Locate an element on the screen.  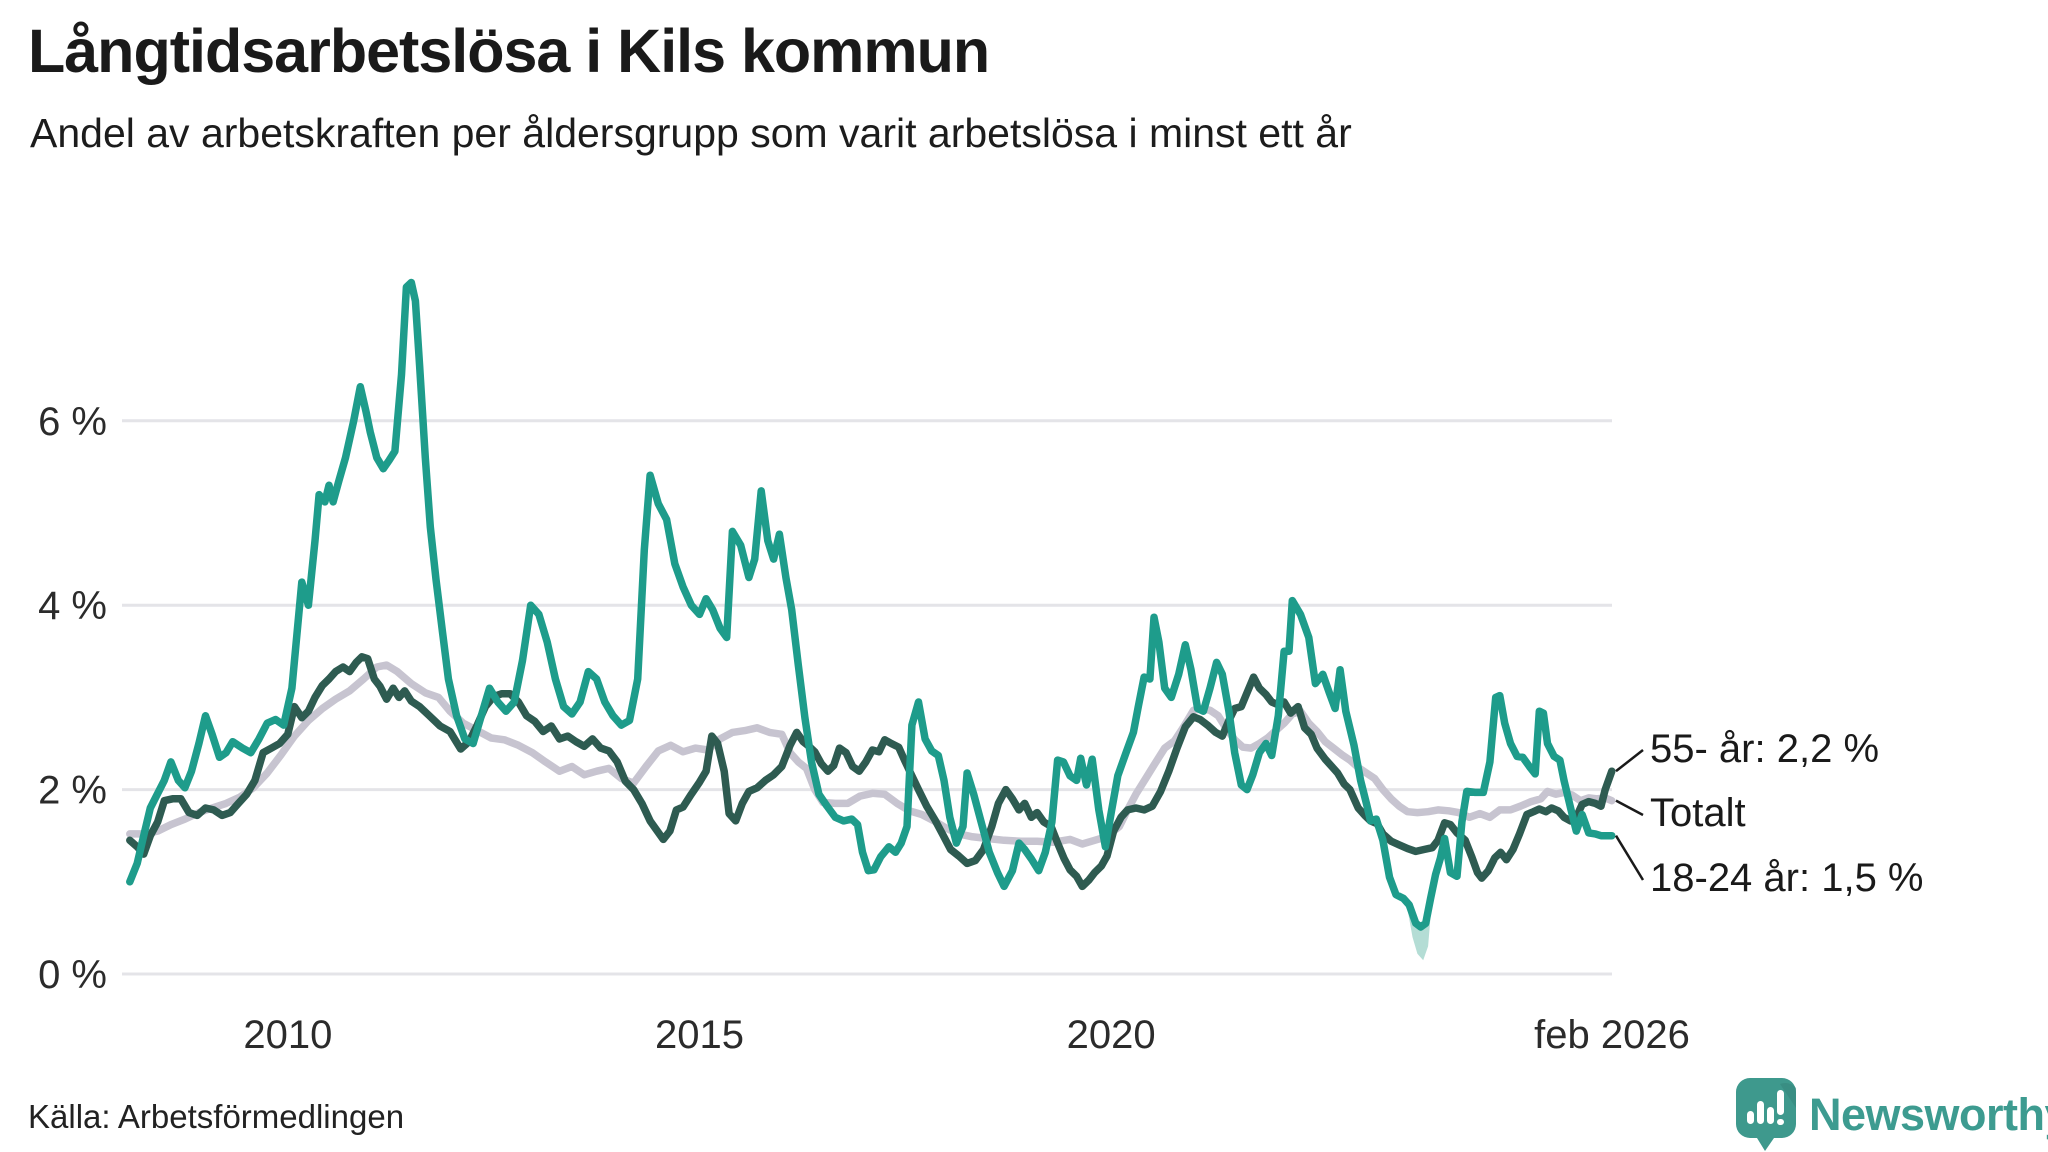
x-axis-tick-label: 2010 is located at coordinates (287, 1035).